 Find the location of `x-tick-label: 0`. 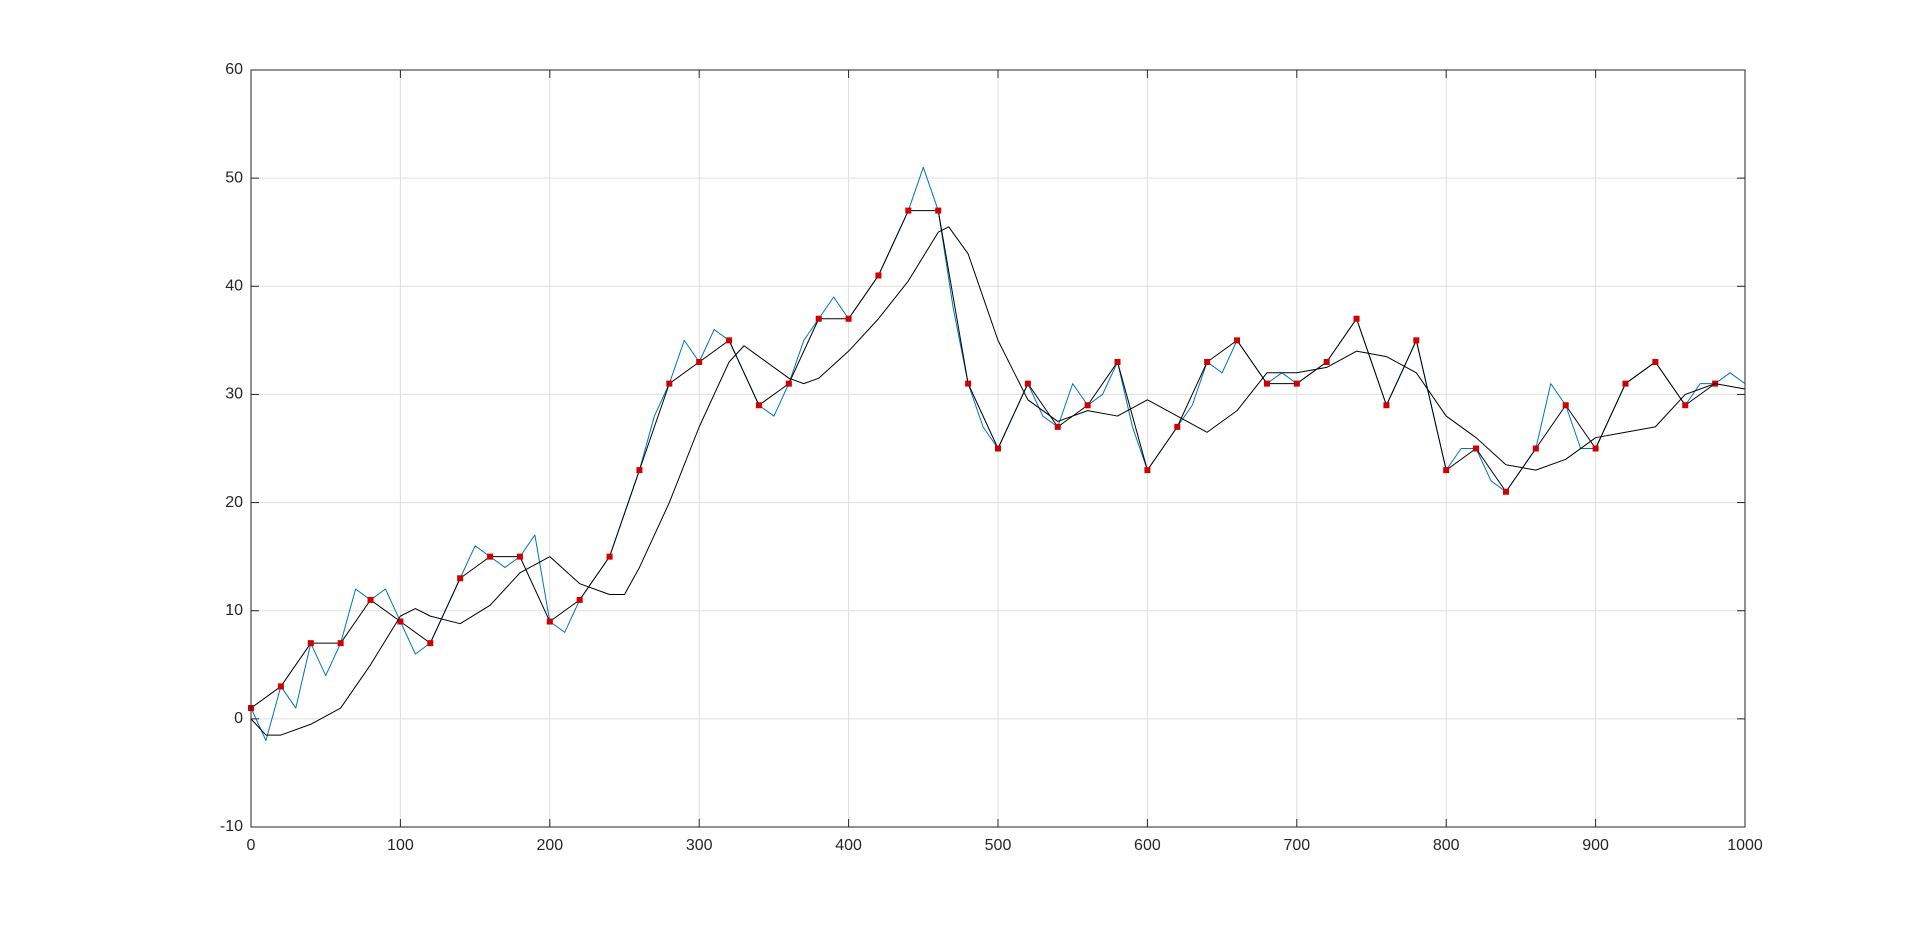

x-tick-label: 0 is located at coordinates (251, 845).